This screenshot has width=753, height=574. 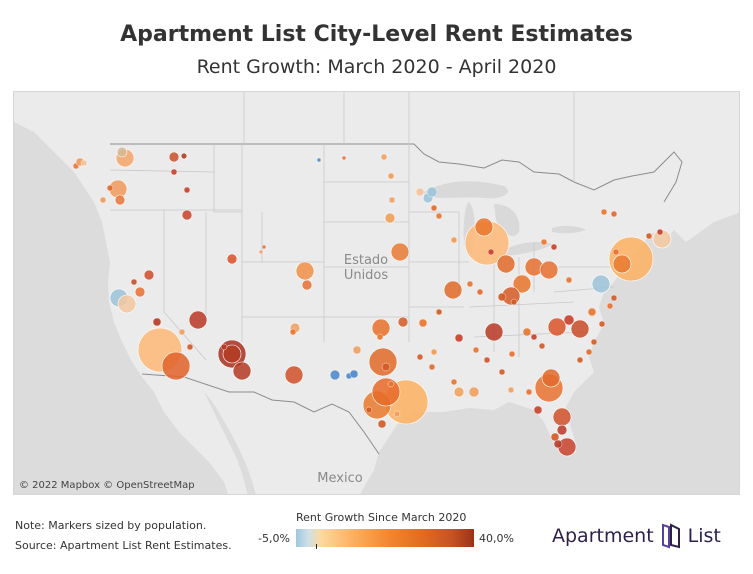 What do you see at coordinates (307, 285) in the screenshot?
I see `city-marker-colorado-springs` at bounding box center [307, 285].